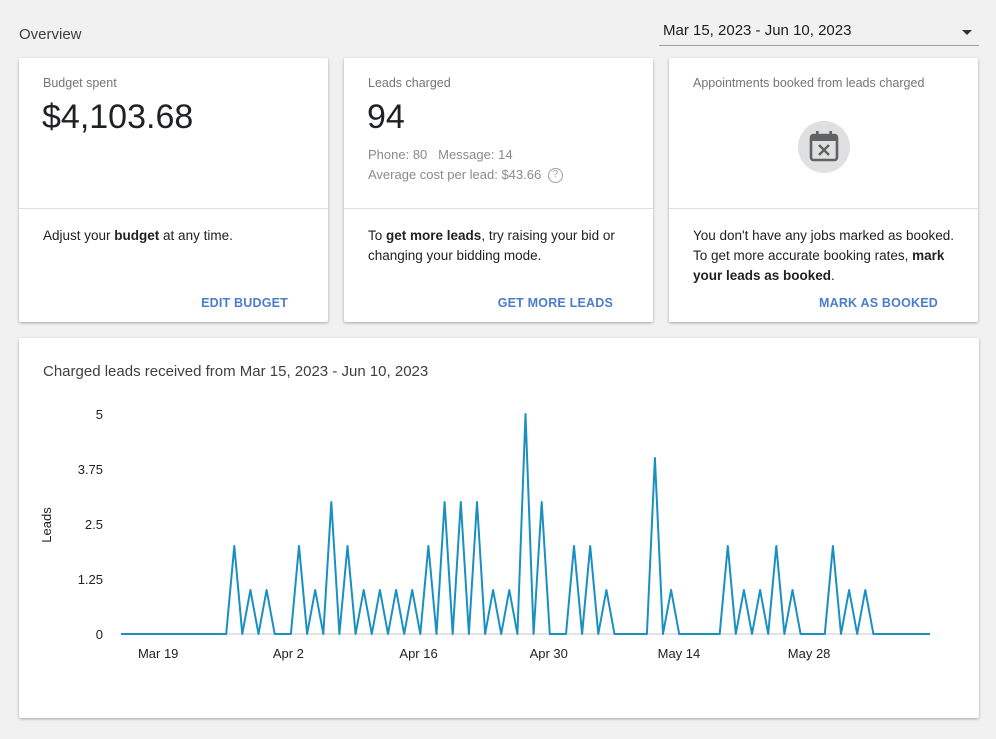  I want to click on budget-label: Budget spent, so click(80, 83).